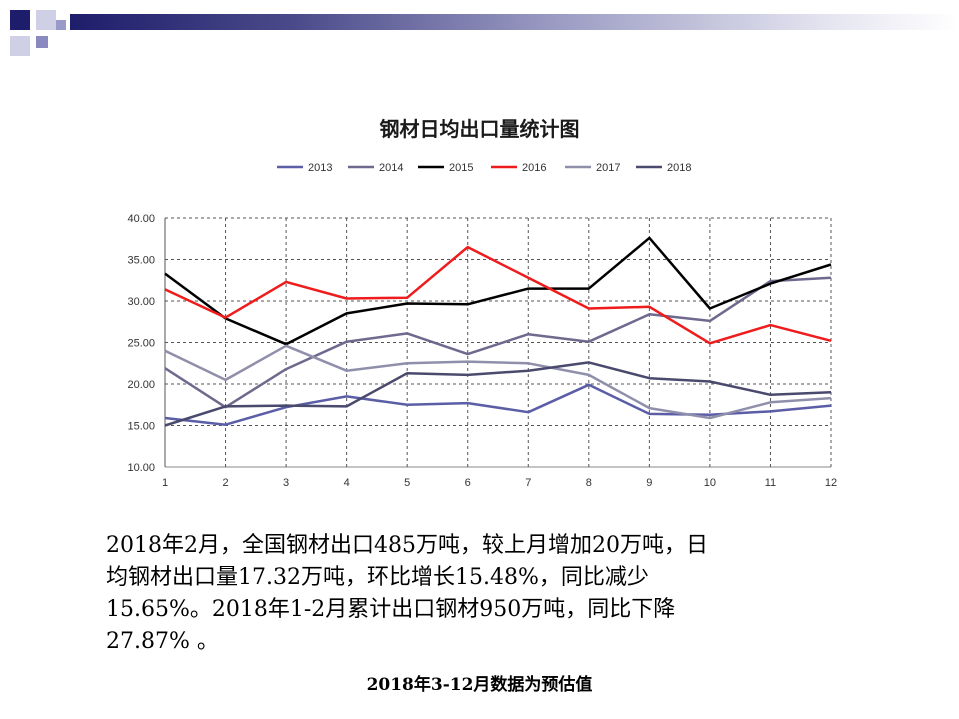 This screenshot has height=719, width=959. Describe the element at coordinates (391, 609) in the screenshot. I see `body-line-3: 15.65%。2018年1-2月累计出口钢材950万吨，同比下降` at that location.